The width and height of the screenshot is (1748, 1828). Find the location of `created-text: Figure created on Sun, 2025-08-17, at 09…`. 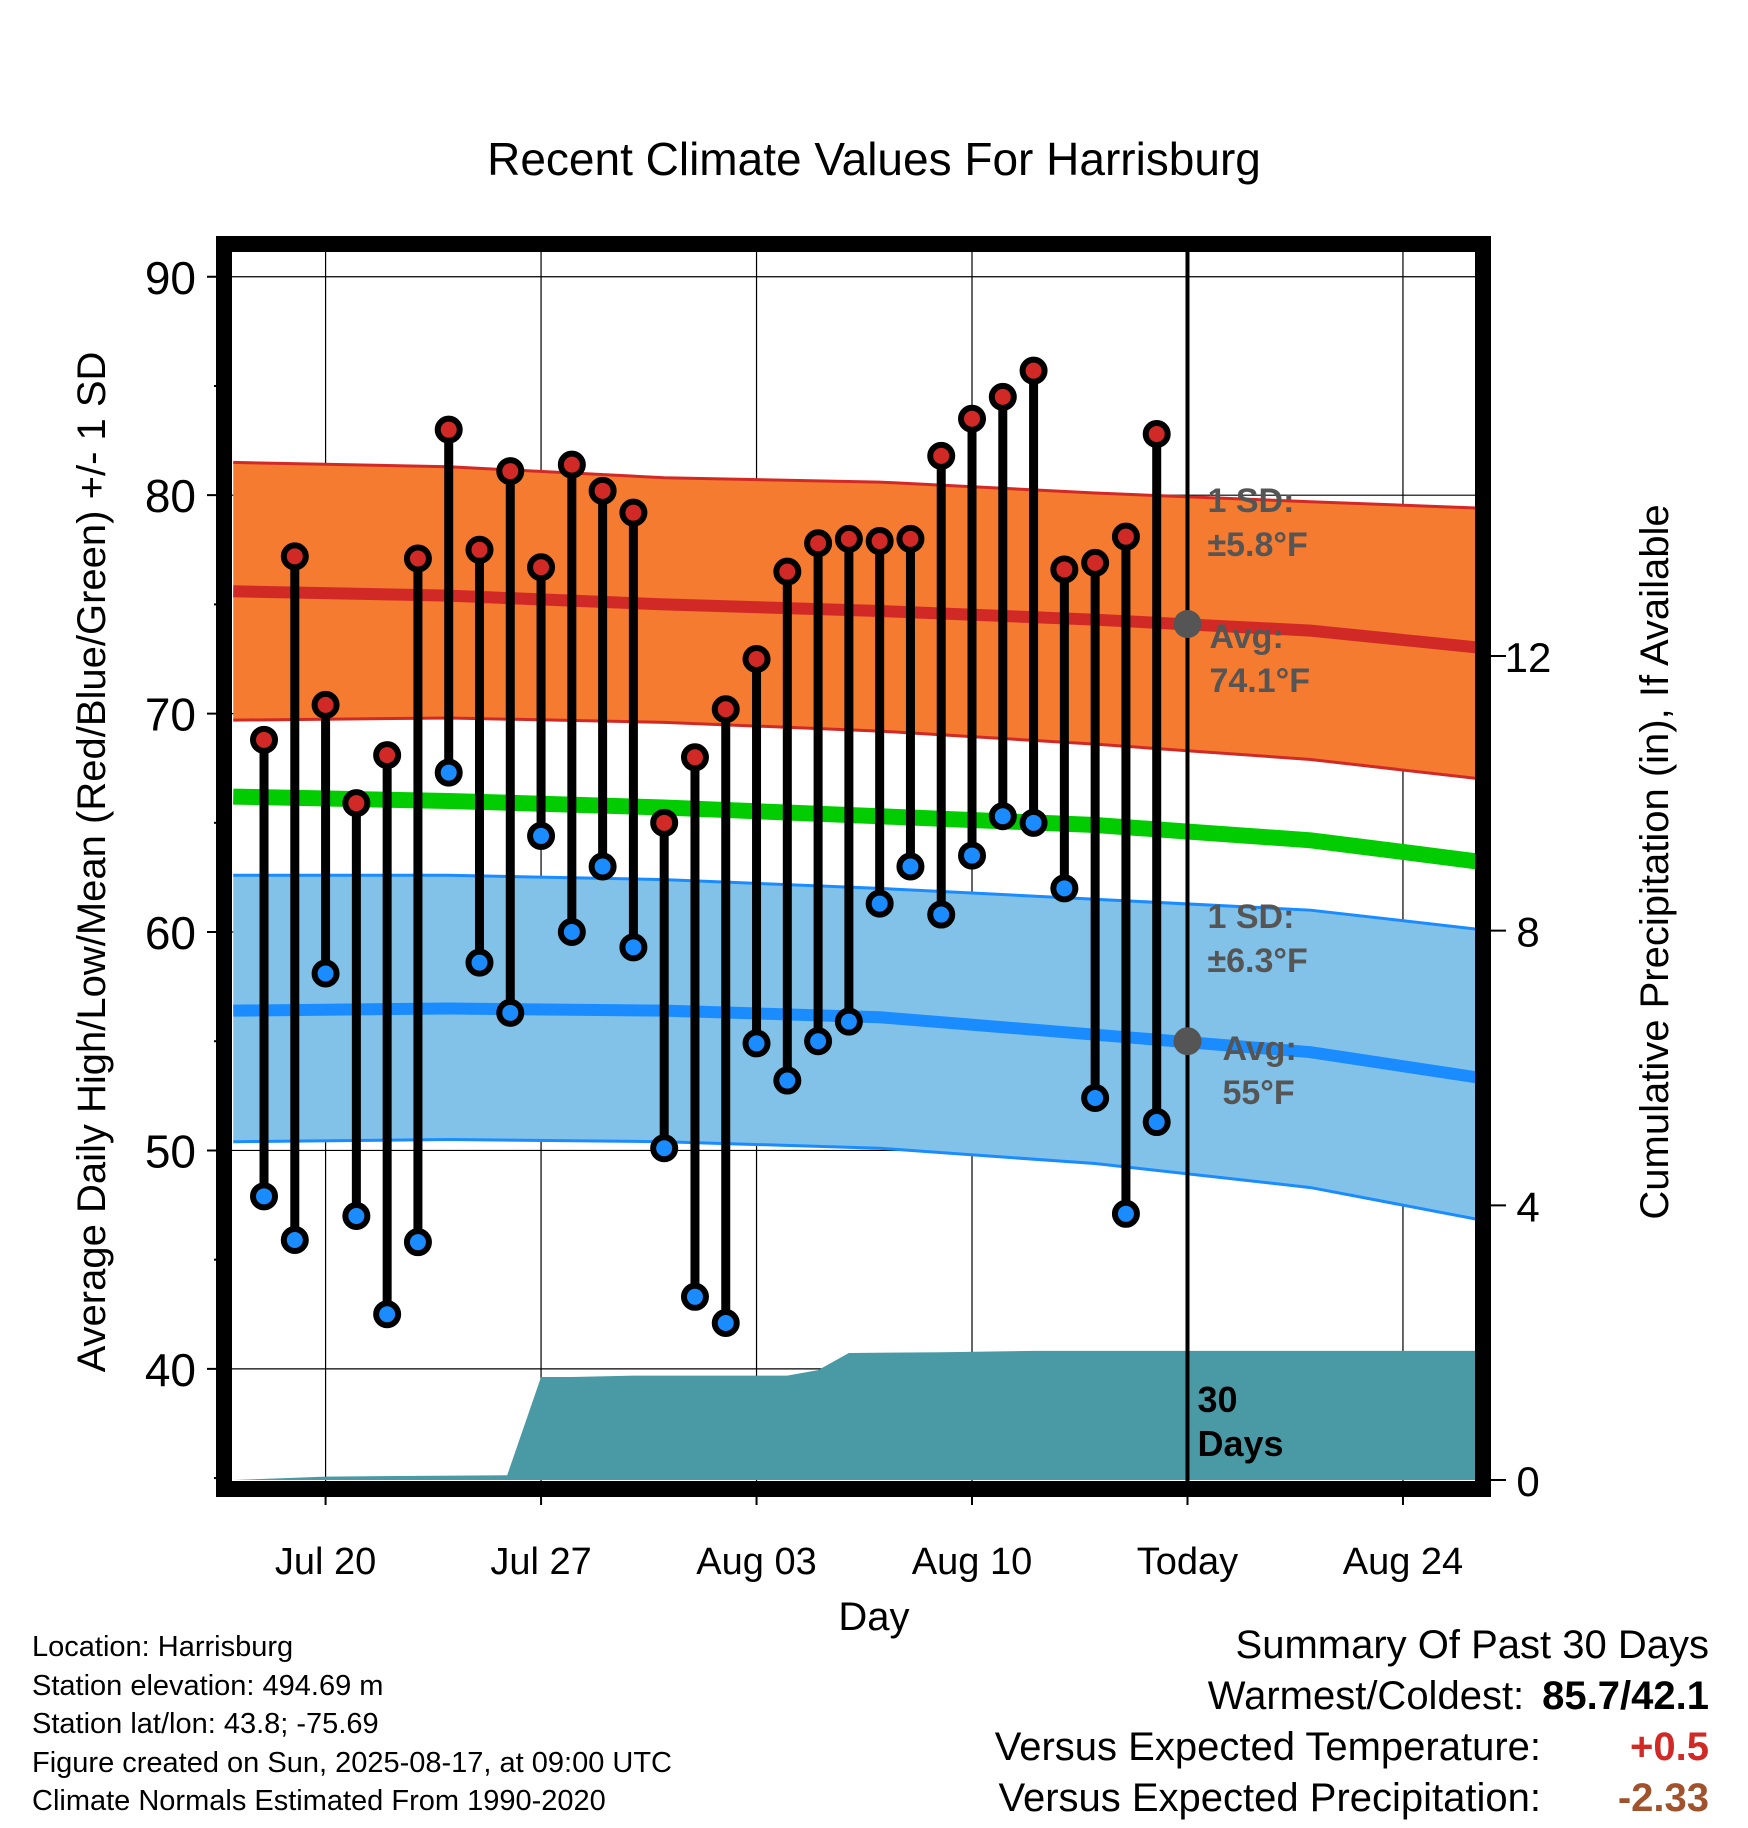

created-text: Figure created on Sun, 2025-08-17, at 09… is located at coordinates (352, 1762).